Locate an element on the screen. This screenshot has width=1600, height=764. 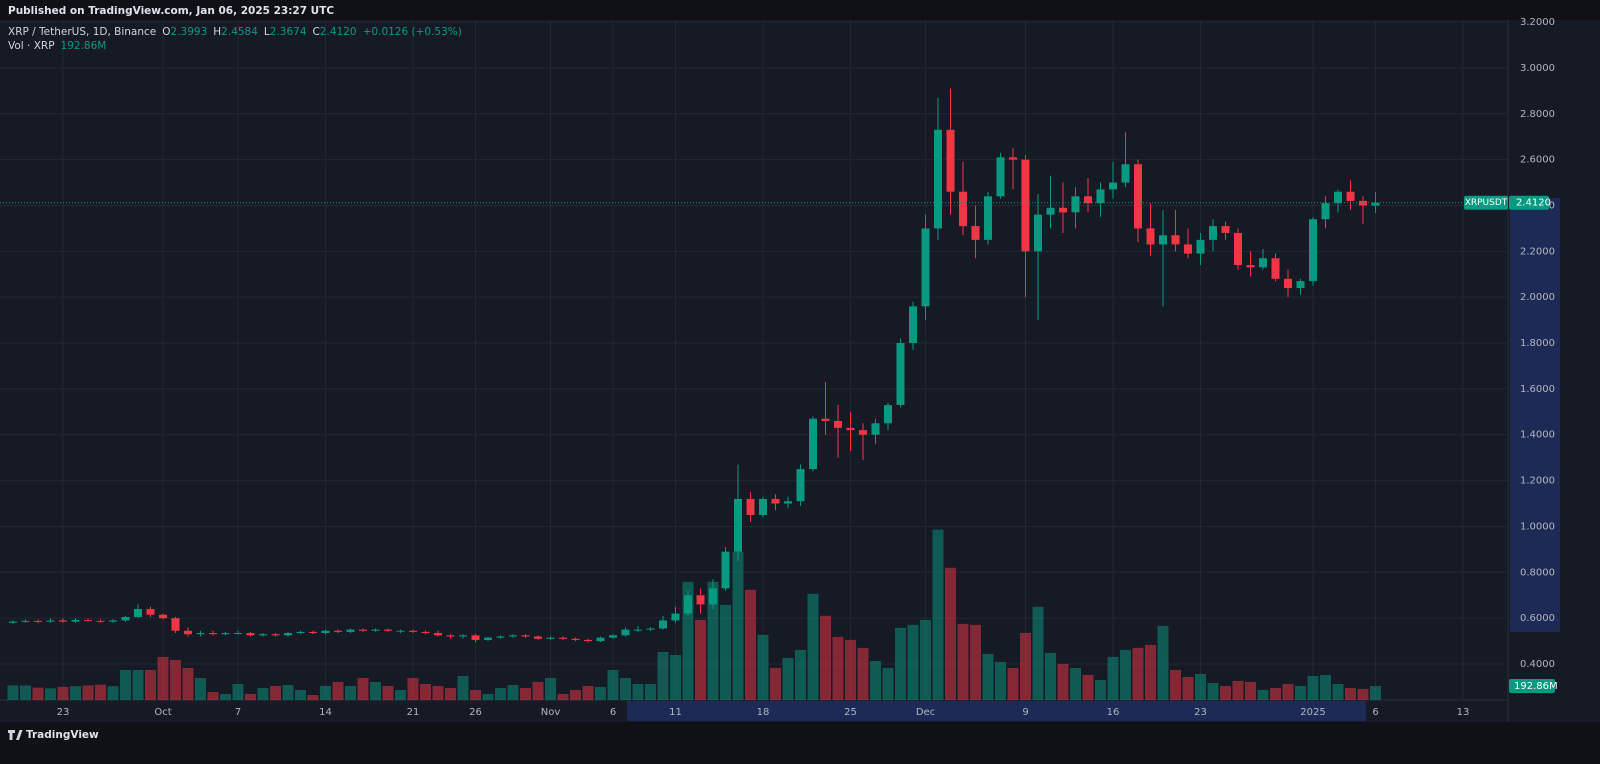
vol-title: Vol · XRP is located at coordinates (31, 46).